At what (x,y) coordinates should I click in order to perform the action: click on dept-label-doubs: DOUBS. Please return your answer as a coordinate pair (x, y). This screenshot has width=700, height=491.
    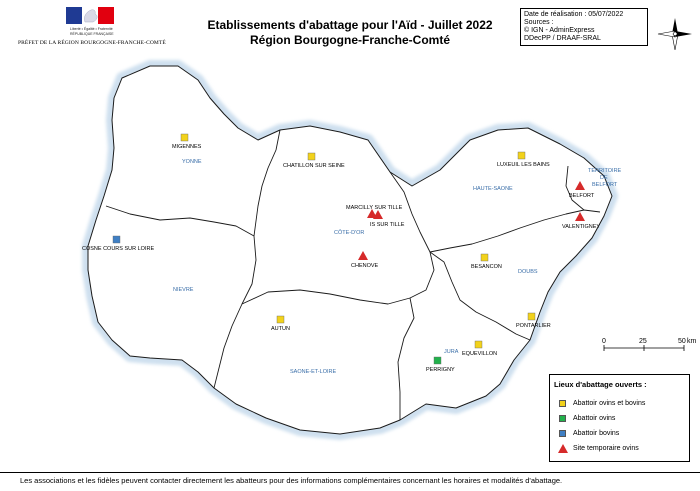
    Looking at the image, I should click on (528, 272).